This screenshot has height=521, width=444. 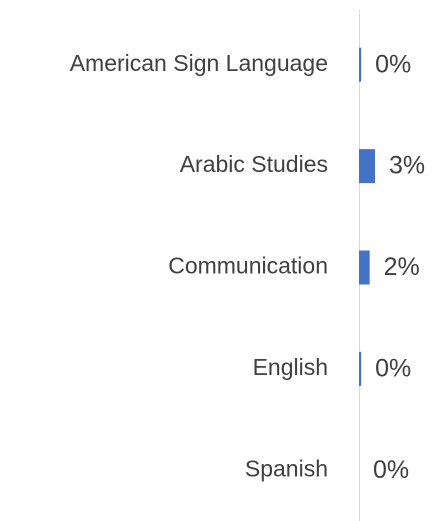 What do you see at coordinates (254, 164) in the screenshot?
I see `category-label: Arabic Studies` at bounding box center [254, 164].